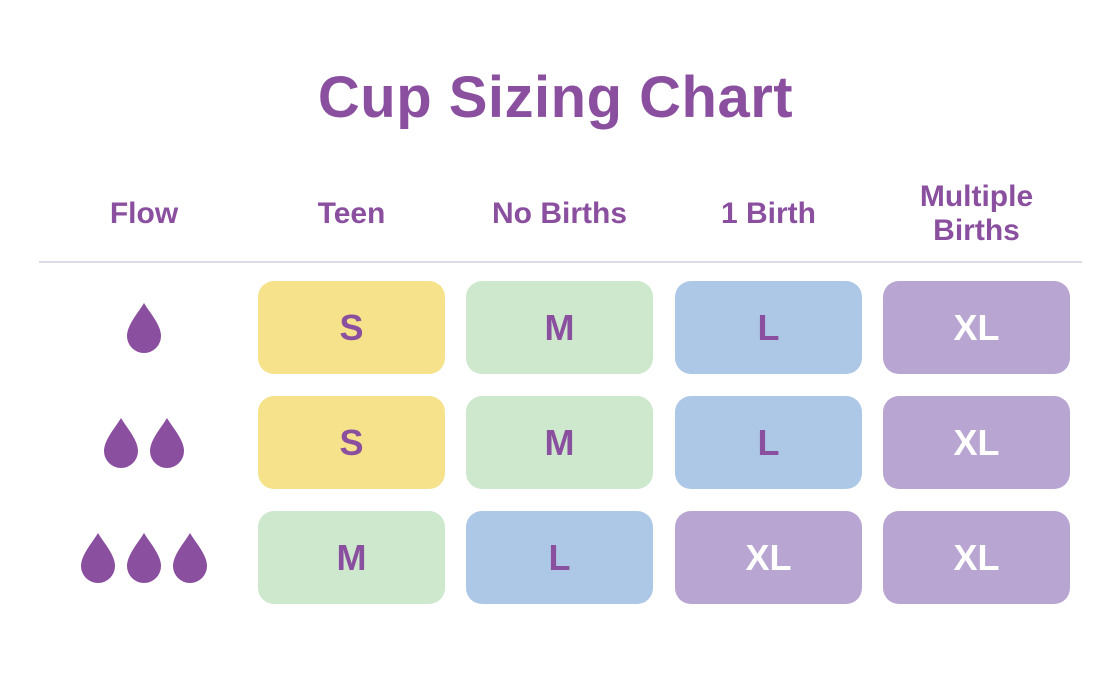 The height and width of the screenshot is (694, 1111). Describe the element at coordinates (555, 97) in the screenshot. I see `page-title: Cup Sizing Chart` at that location.